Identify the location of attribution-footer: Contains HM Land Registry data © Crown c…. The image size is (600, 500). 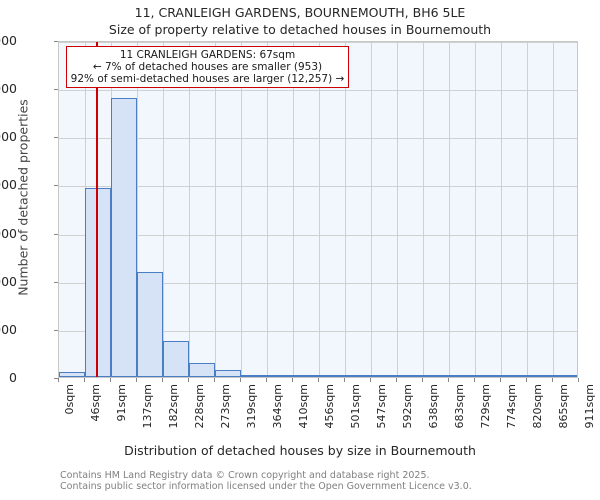
(330, 481).